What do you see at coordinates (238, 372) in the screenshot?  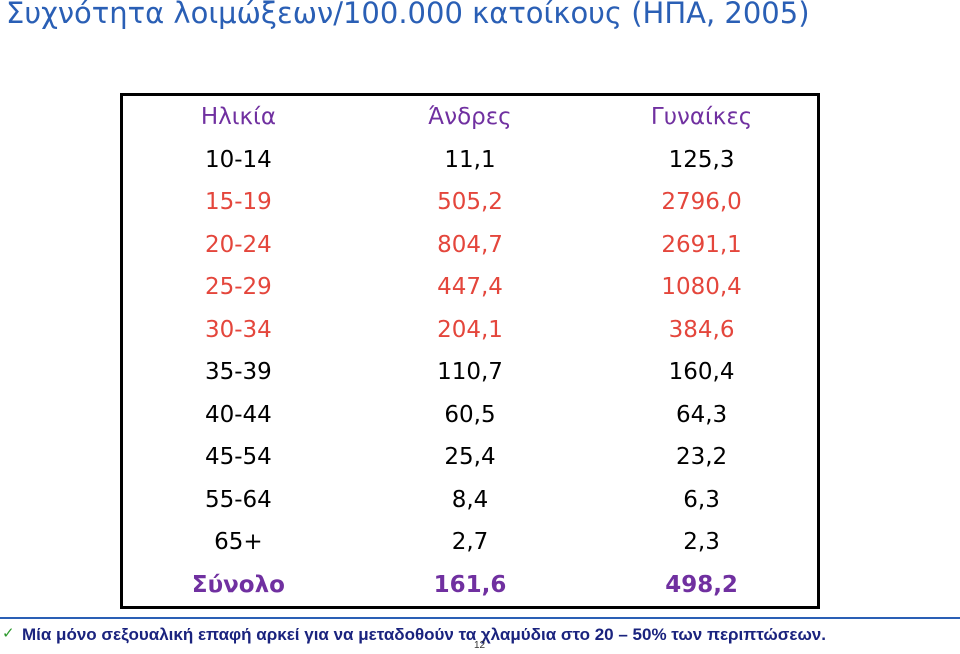 I see `table-cell: 35-39` at bounding box center [238, 372].